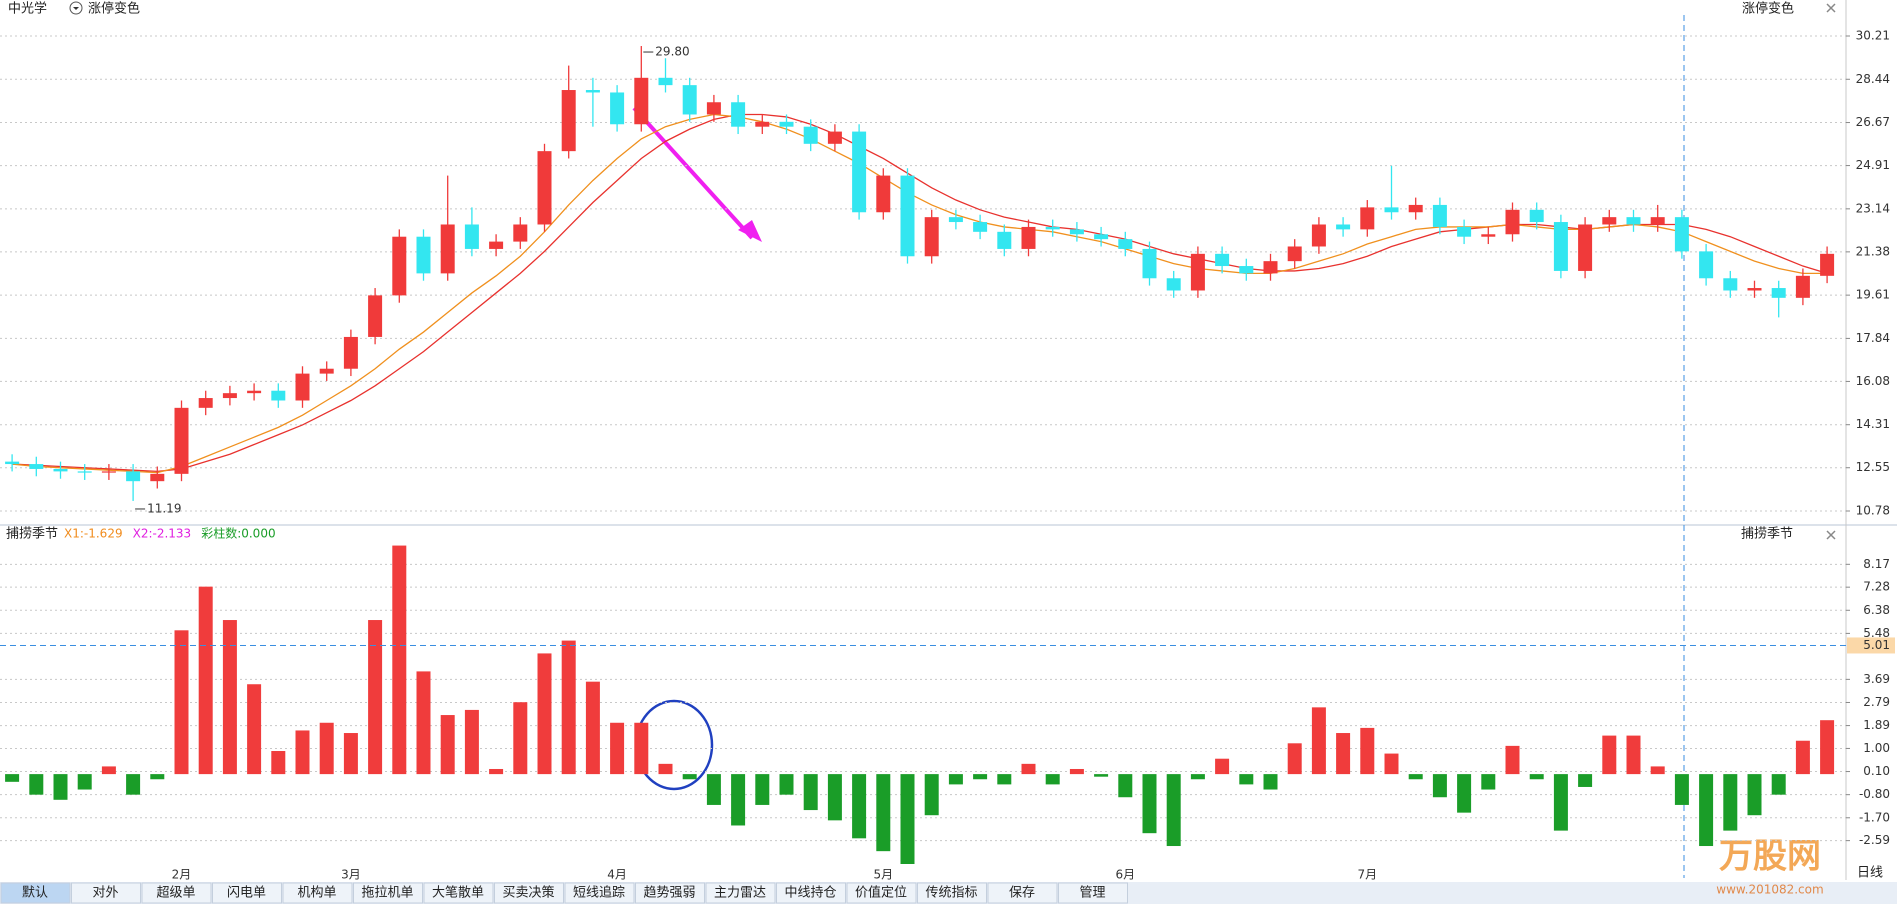 Image resolution: width=1897 pixels, height=904 pixels. Describe the element at coordinates (1874, 794) in the screenshot. I see `y-tick-label: -0.80` at that location.